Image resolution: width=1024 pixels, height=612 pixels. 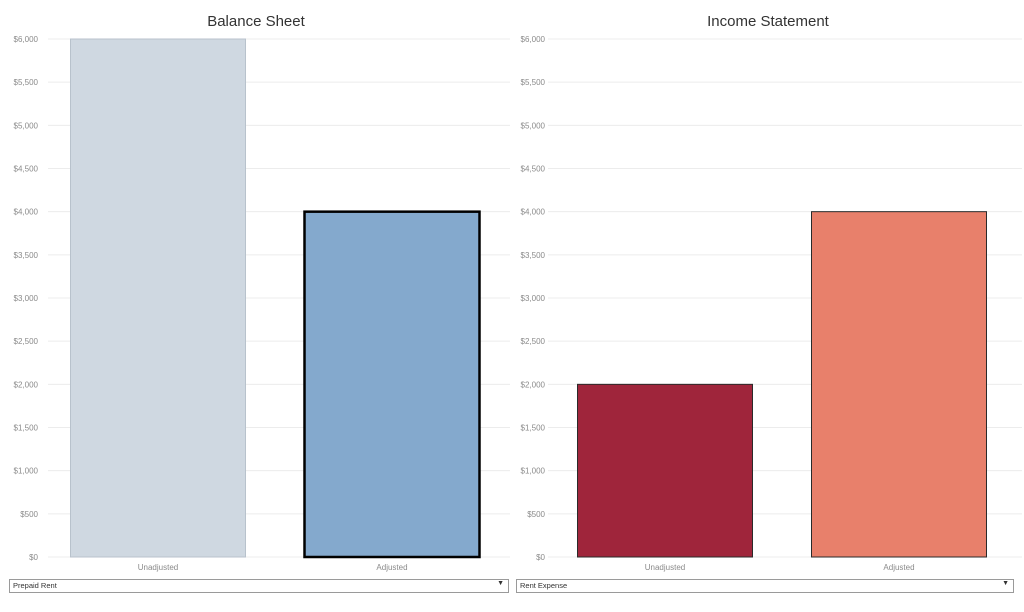 What do you see at coordinates (765, 586) in the screenshot?
I see `account-dropdown: Rent Expense ▼` at bounding box center [765, 586].